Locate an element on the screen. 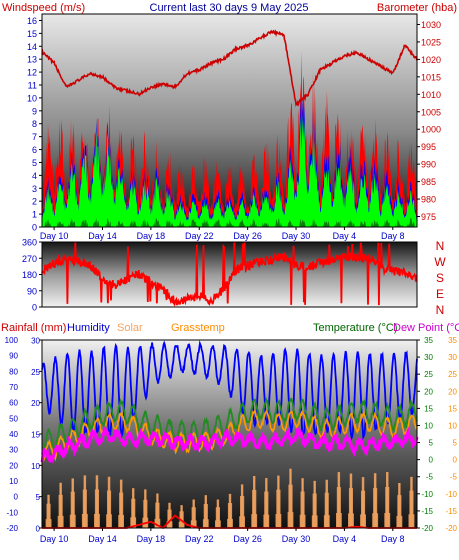 The height and width of the screenshot is (560, 459). humidity-y-tick-label: 70 is located at coordinates (13, 387).